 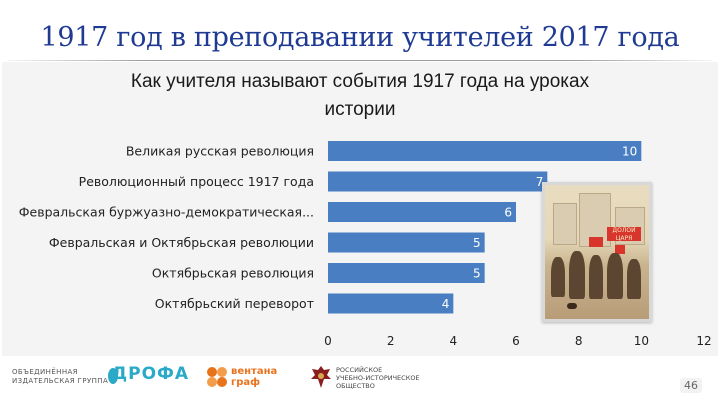 What do you see at coordinates (254, 371) in the screenshot?
I see `ventana-logo-text-1: вентана` at bounding box center [254, 371].